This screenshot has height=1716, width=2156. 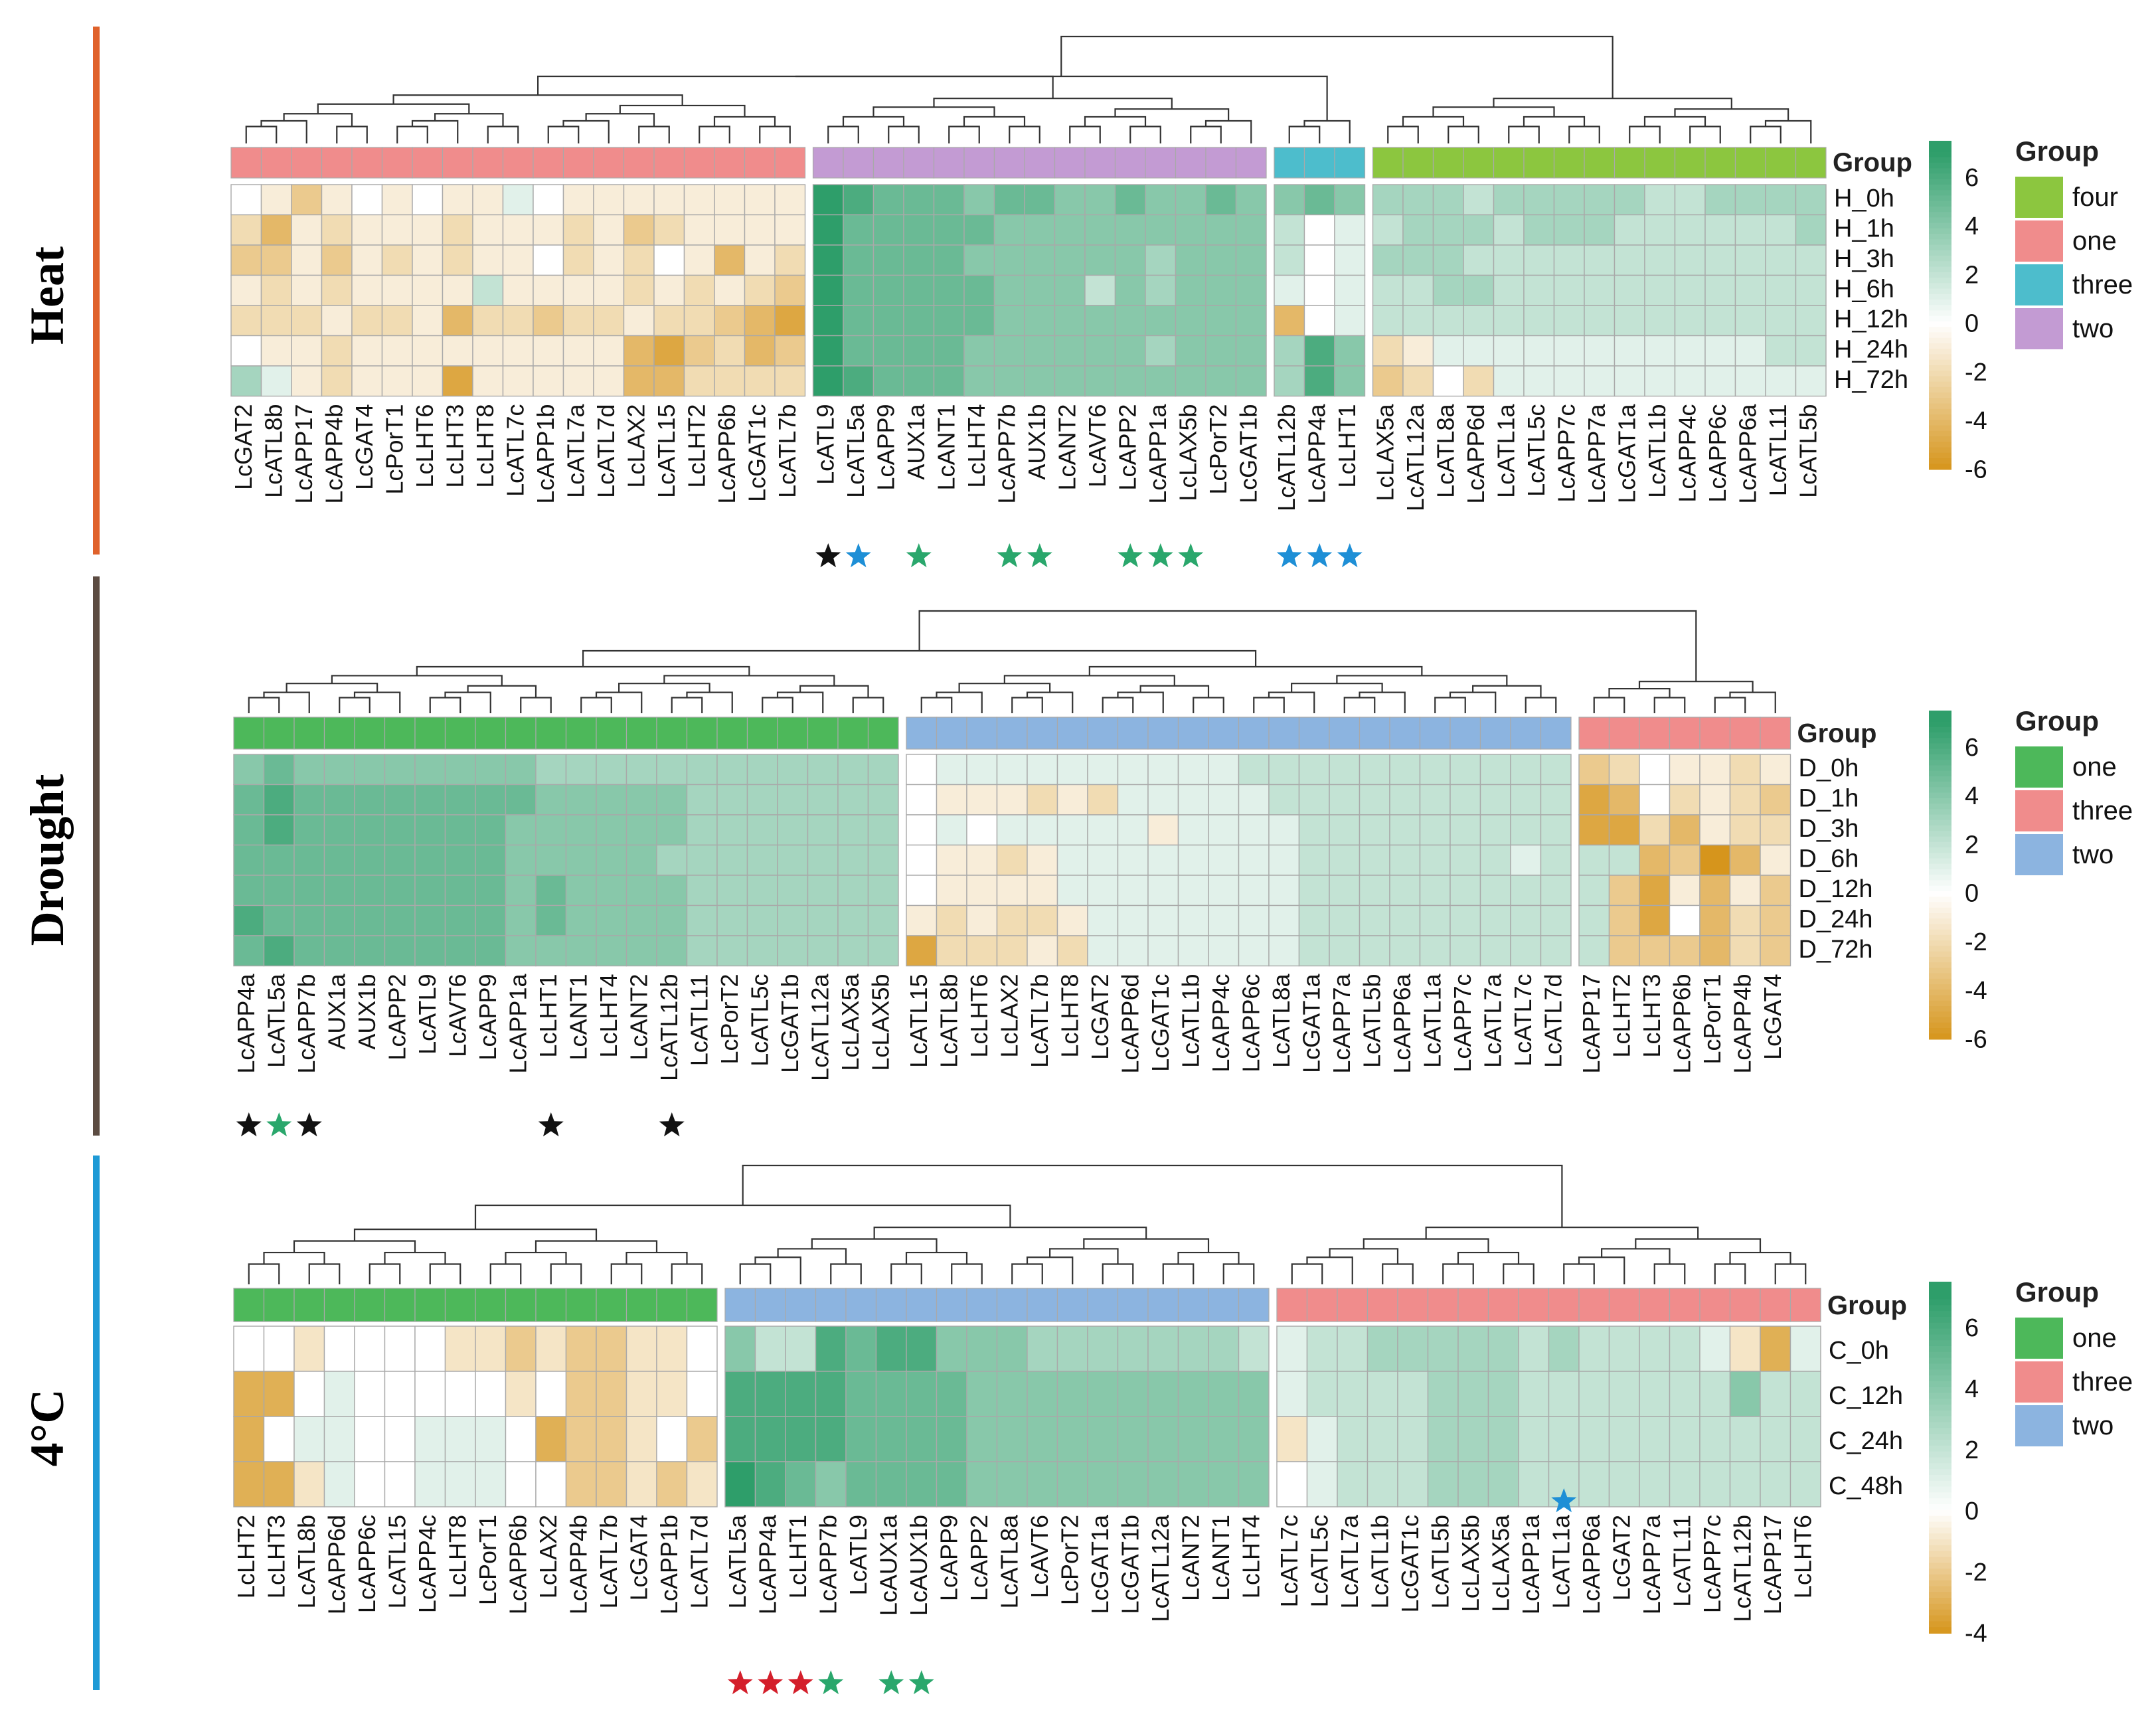 What do you see at coordinates (1039, 1557) in the screenshot?
I see `column-label: LcAVT6` at bounding box center [1039, 1557].